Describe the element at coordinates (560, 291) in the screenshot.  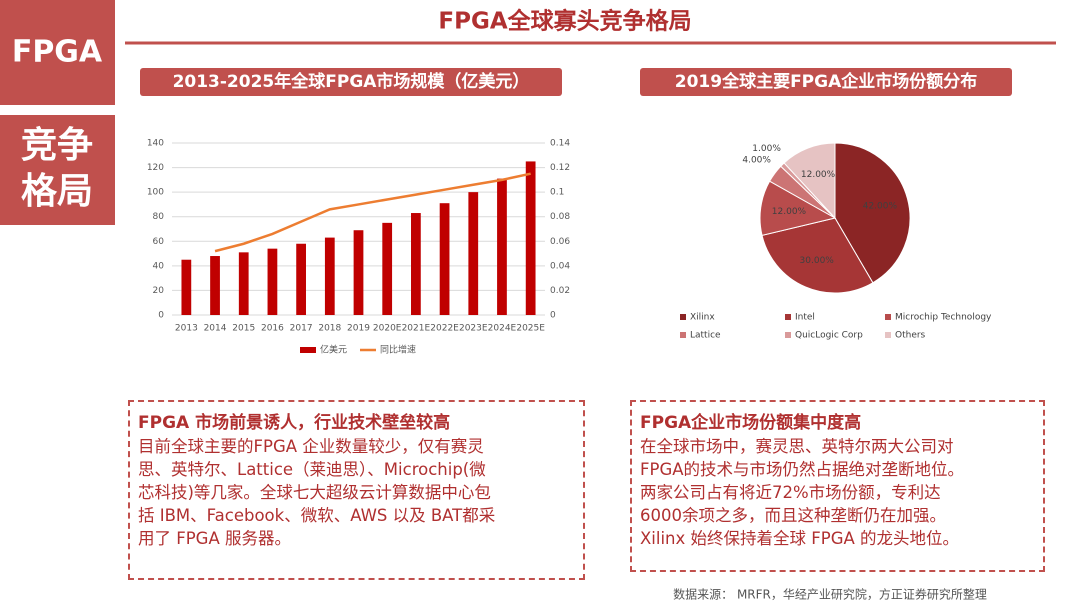
I see `y2-tick-label: 0.02` at that location.